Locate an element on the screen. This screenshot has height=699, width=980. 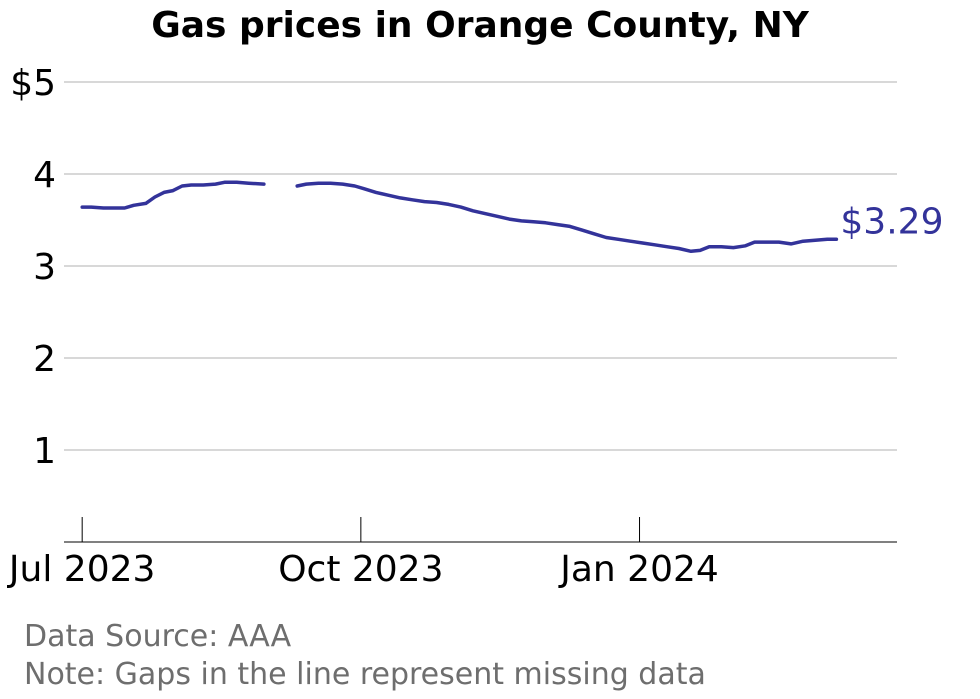
y-tick-label-1: 1 is located at coordinates (44, 451).